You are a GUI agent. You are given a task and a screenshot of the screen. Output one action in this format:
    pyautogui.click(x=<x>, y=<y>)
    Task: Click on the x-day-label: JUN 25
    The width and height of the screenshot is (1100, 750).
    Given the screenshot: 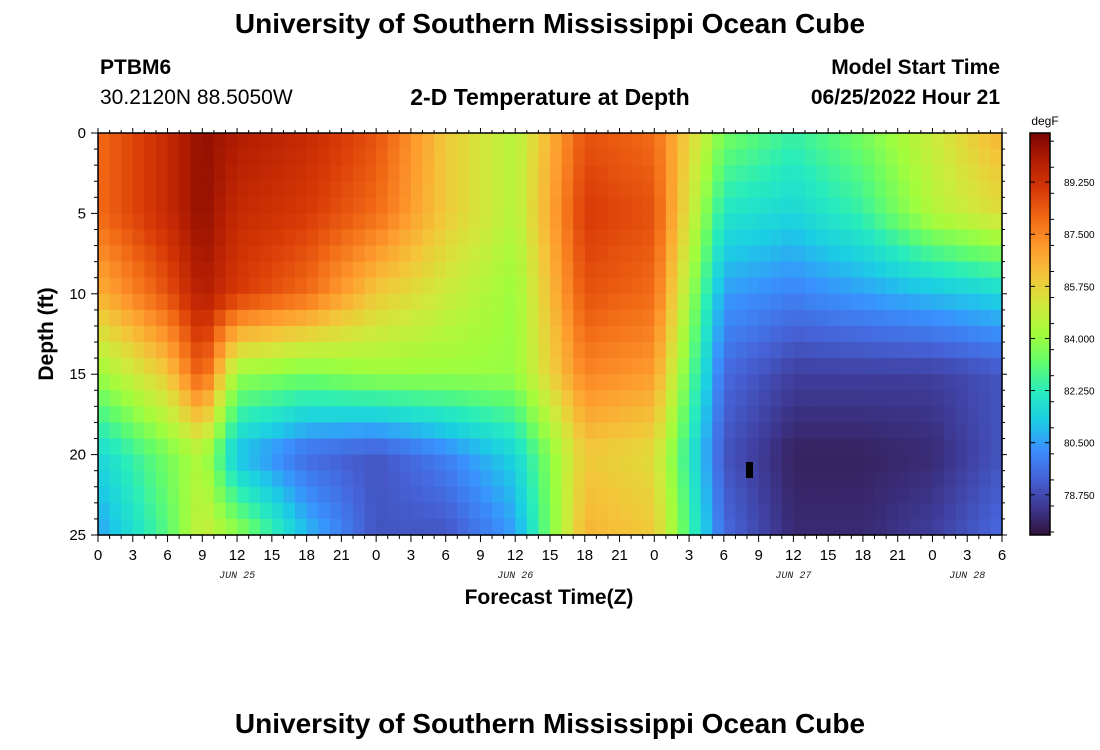 What is the action you would take?
    pyautogui.click(x=237, y=576)
    